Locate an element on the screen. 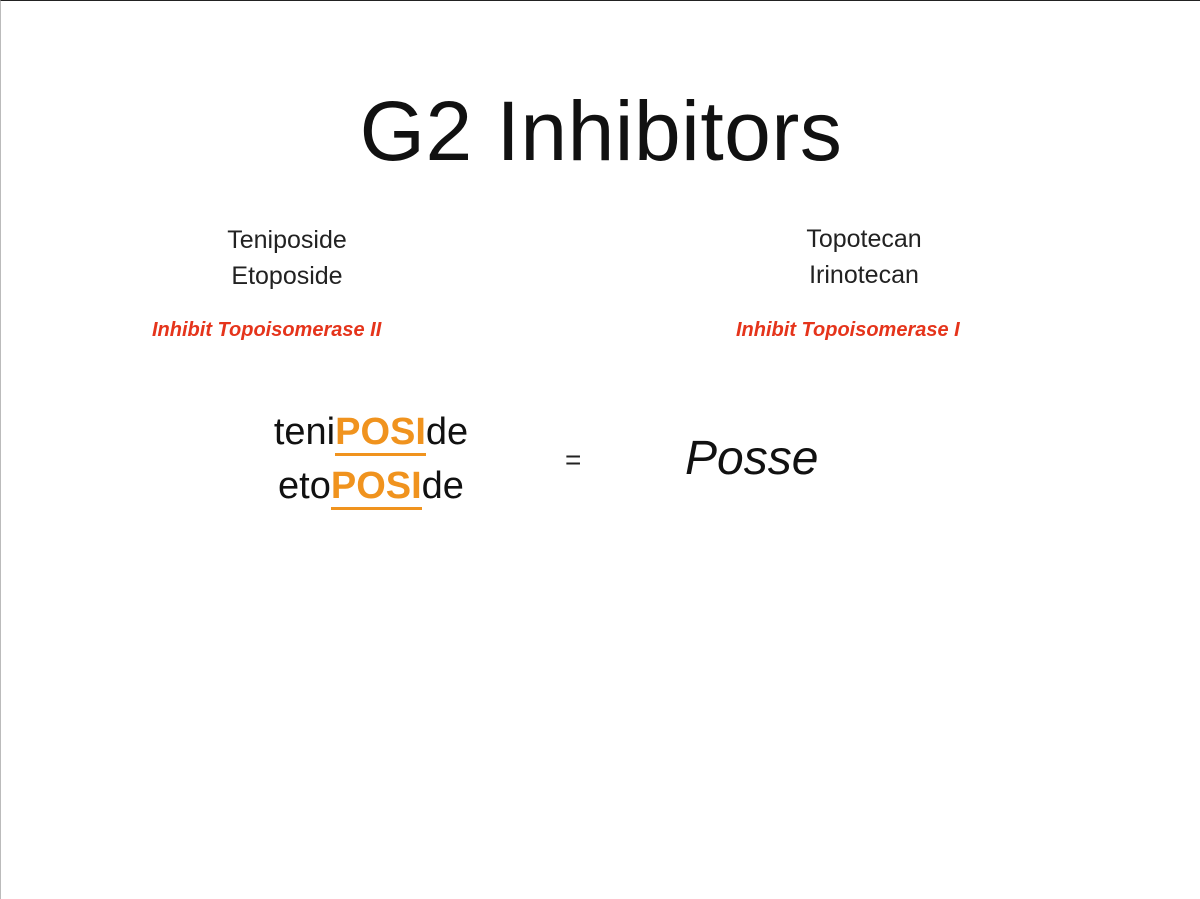 Image resolution: width=1200 pixels, height=899 pixels. equals-sign: = is located at coordinates (573, 459).